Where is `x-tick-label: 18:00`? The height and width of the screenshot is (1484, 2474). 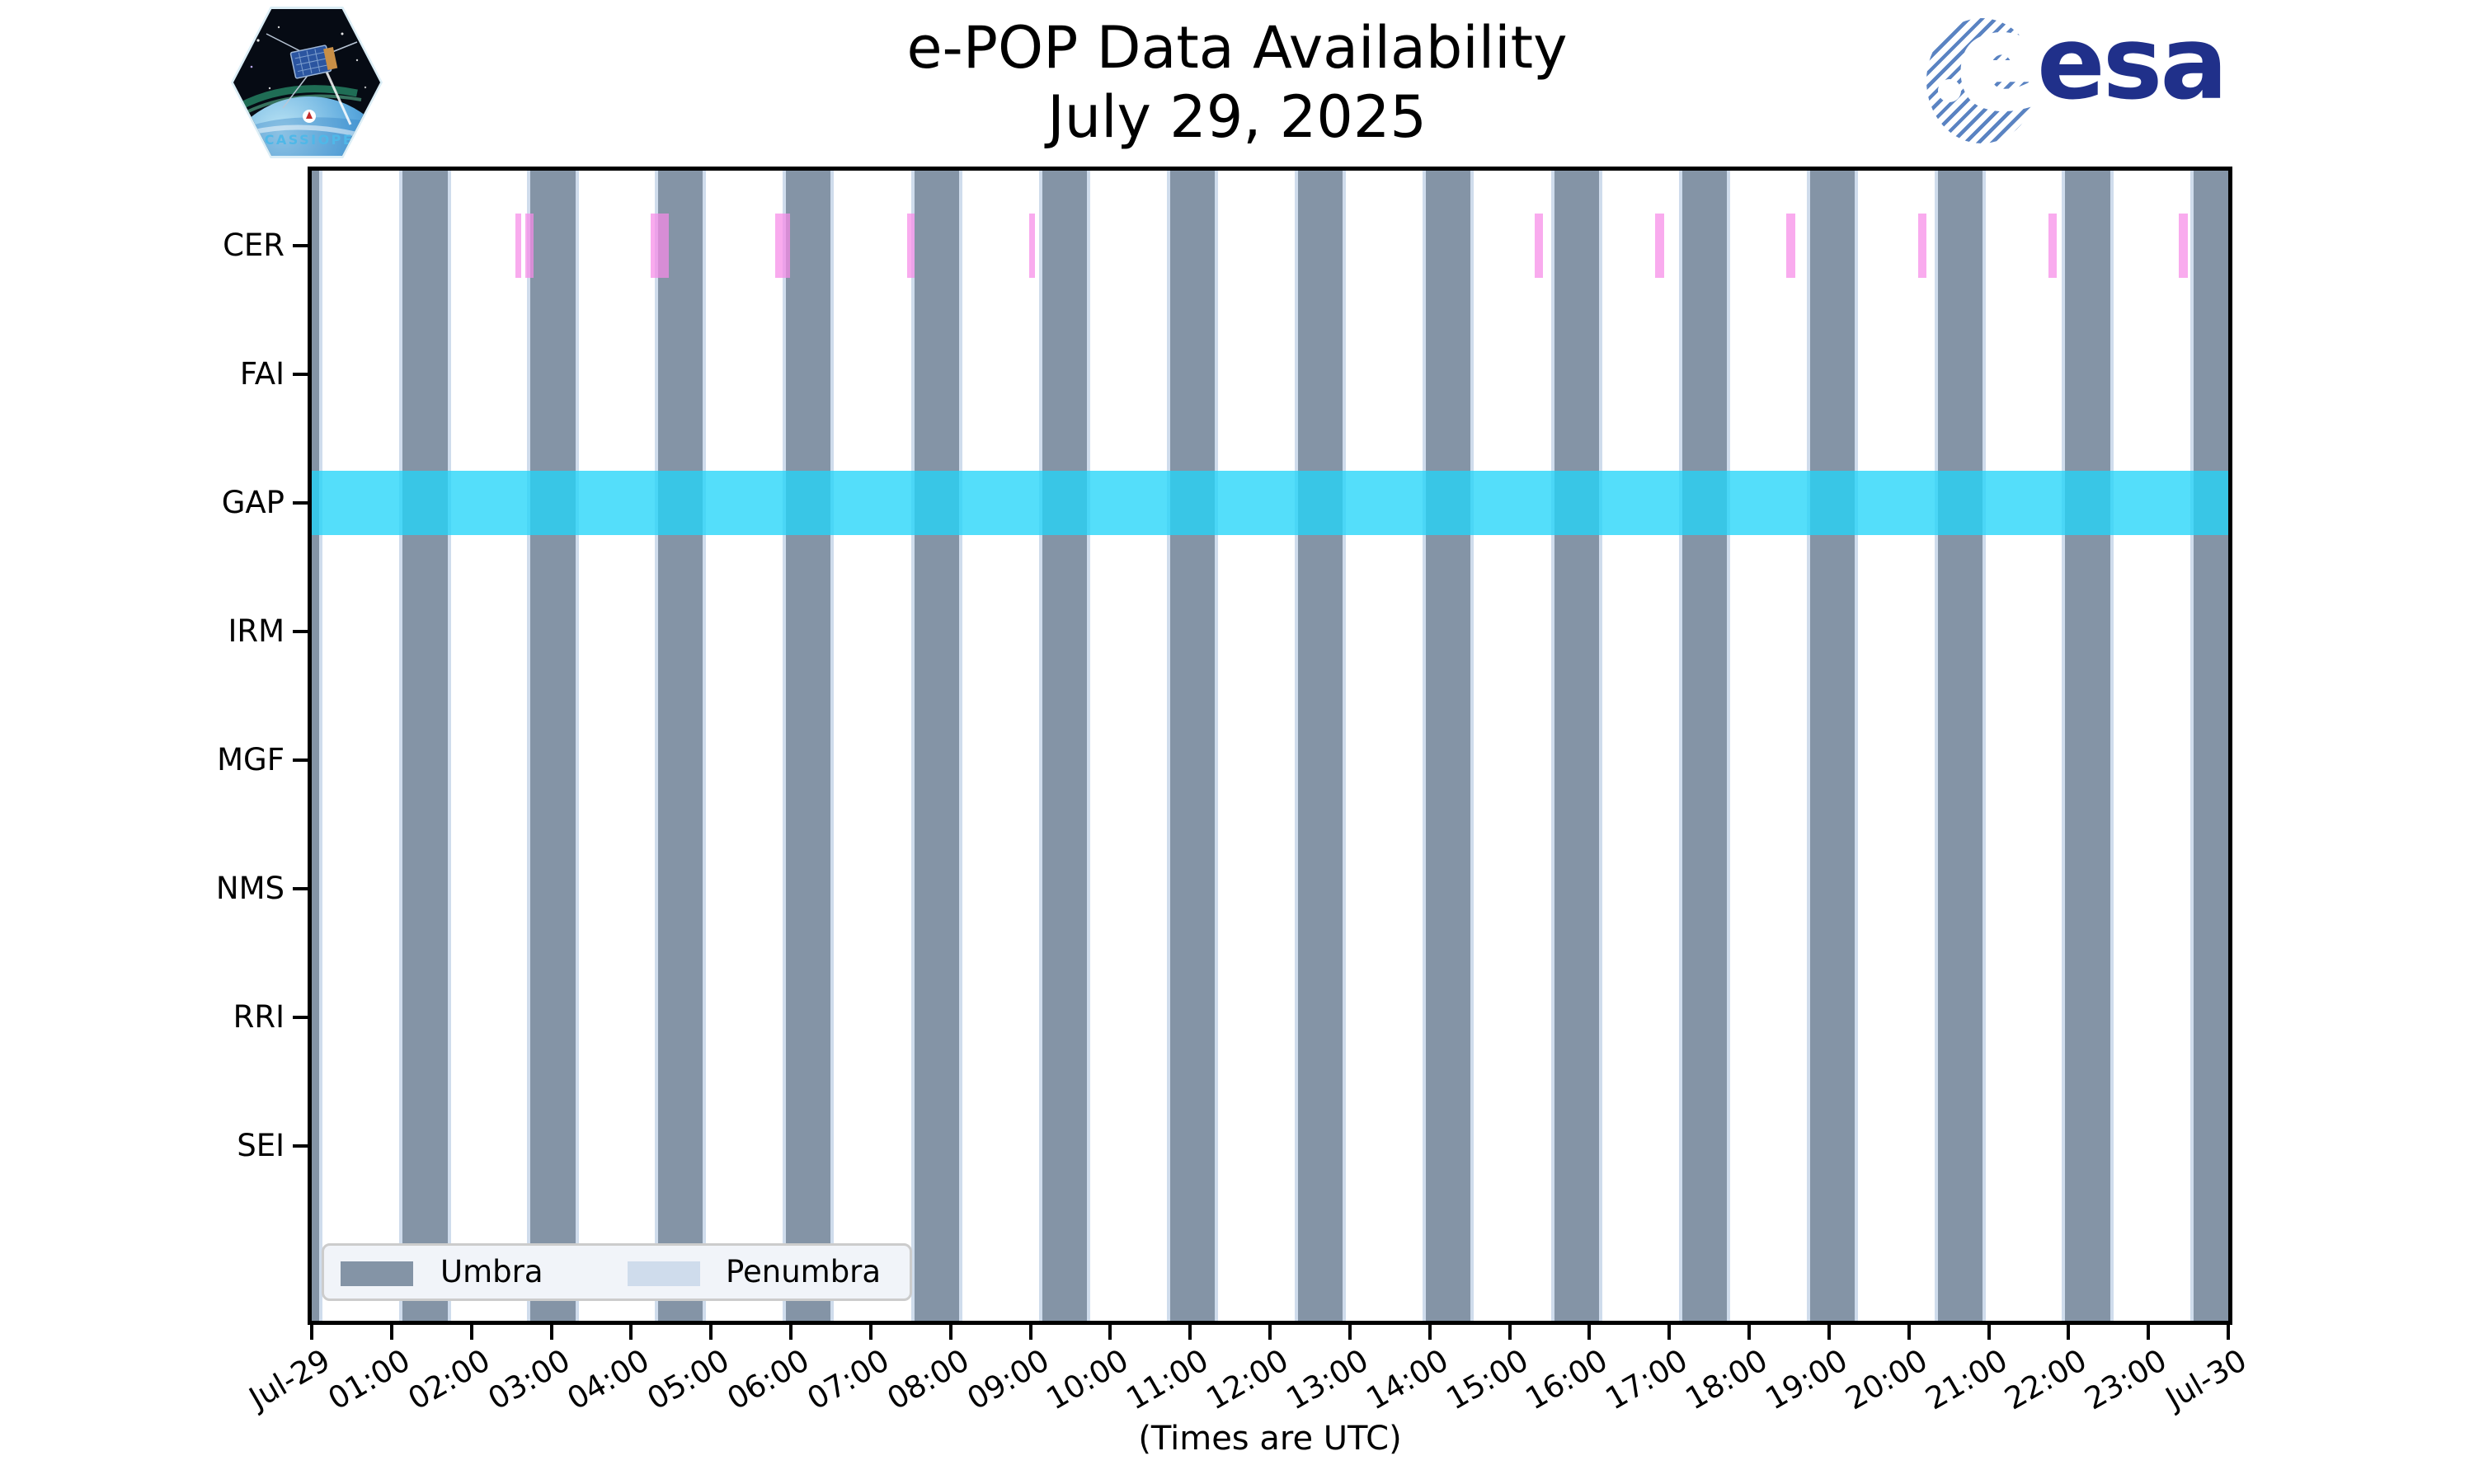 x-tick-label: 18:00 is located at coordinates (1726, 1379).